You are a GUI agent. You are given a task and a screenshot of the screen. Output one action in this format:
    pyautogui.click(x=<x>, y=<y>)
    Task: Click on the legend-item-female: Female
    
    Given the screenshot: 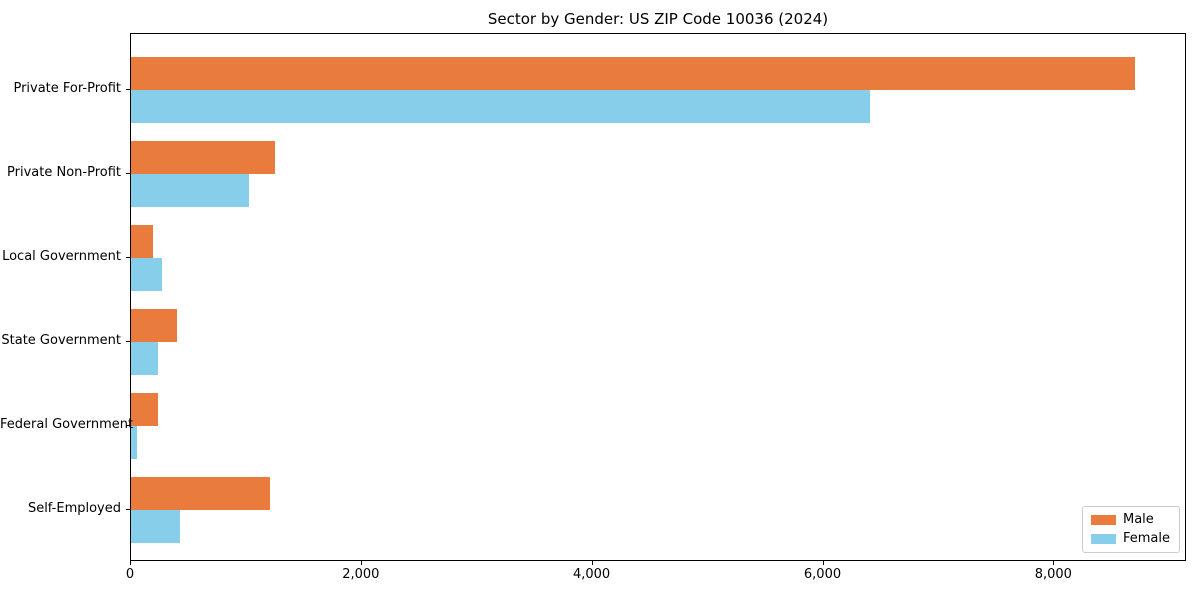 What is the action you would take?
    pyautogui.click(x=1130, y=538)
    